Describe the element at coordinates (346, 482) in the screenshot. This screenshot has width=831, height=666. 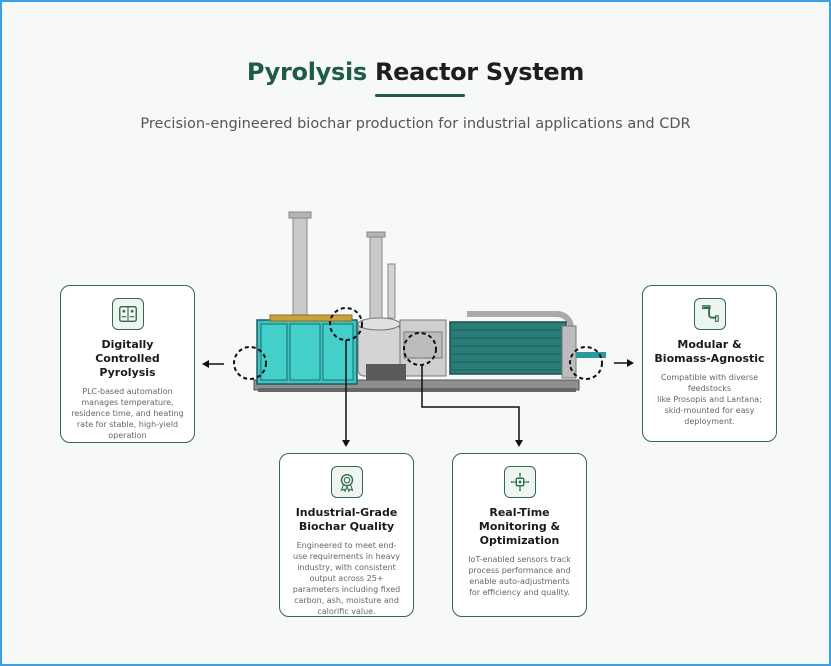
I see `quality-badge-icon` at that location.